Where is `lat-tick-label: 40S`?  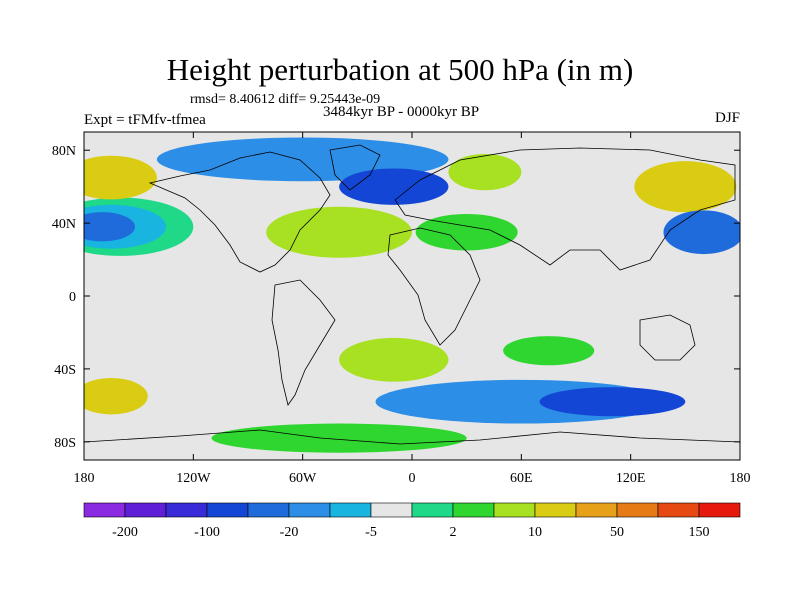
lat-tick-label: 40S is located at coordinates (65, 370).